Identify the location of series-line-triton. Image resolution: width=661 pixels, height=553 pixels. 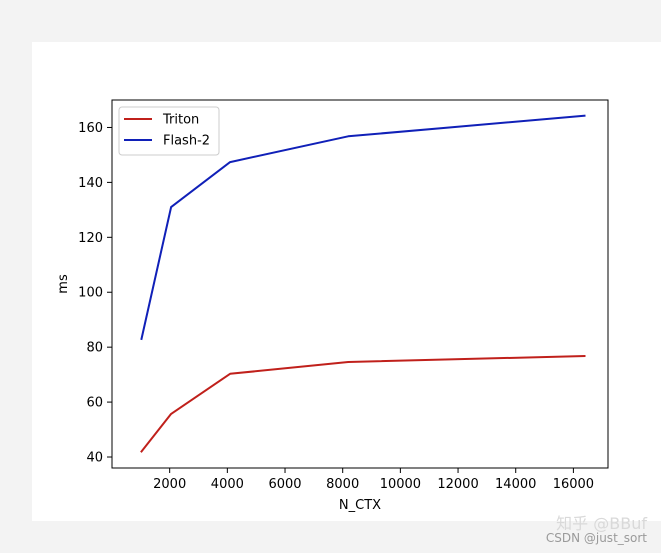
(363, 403).